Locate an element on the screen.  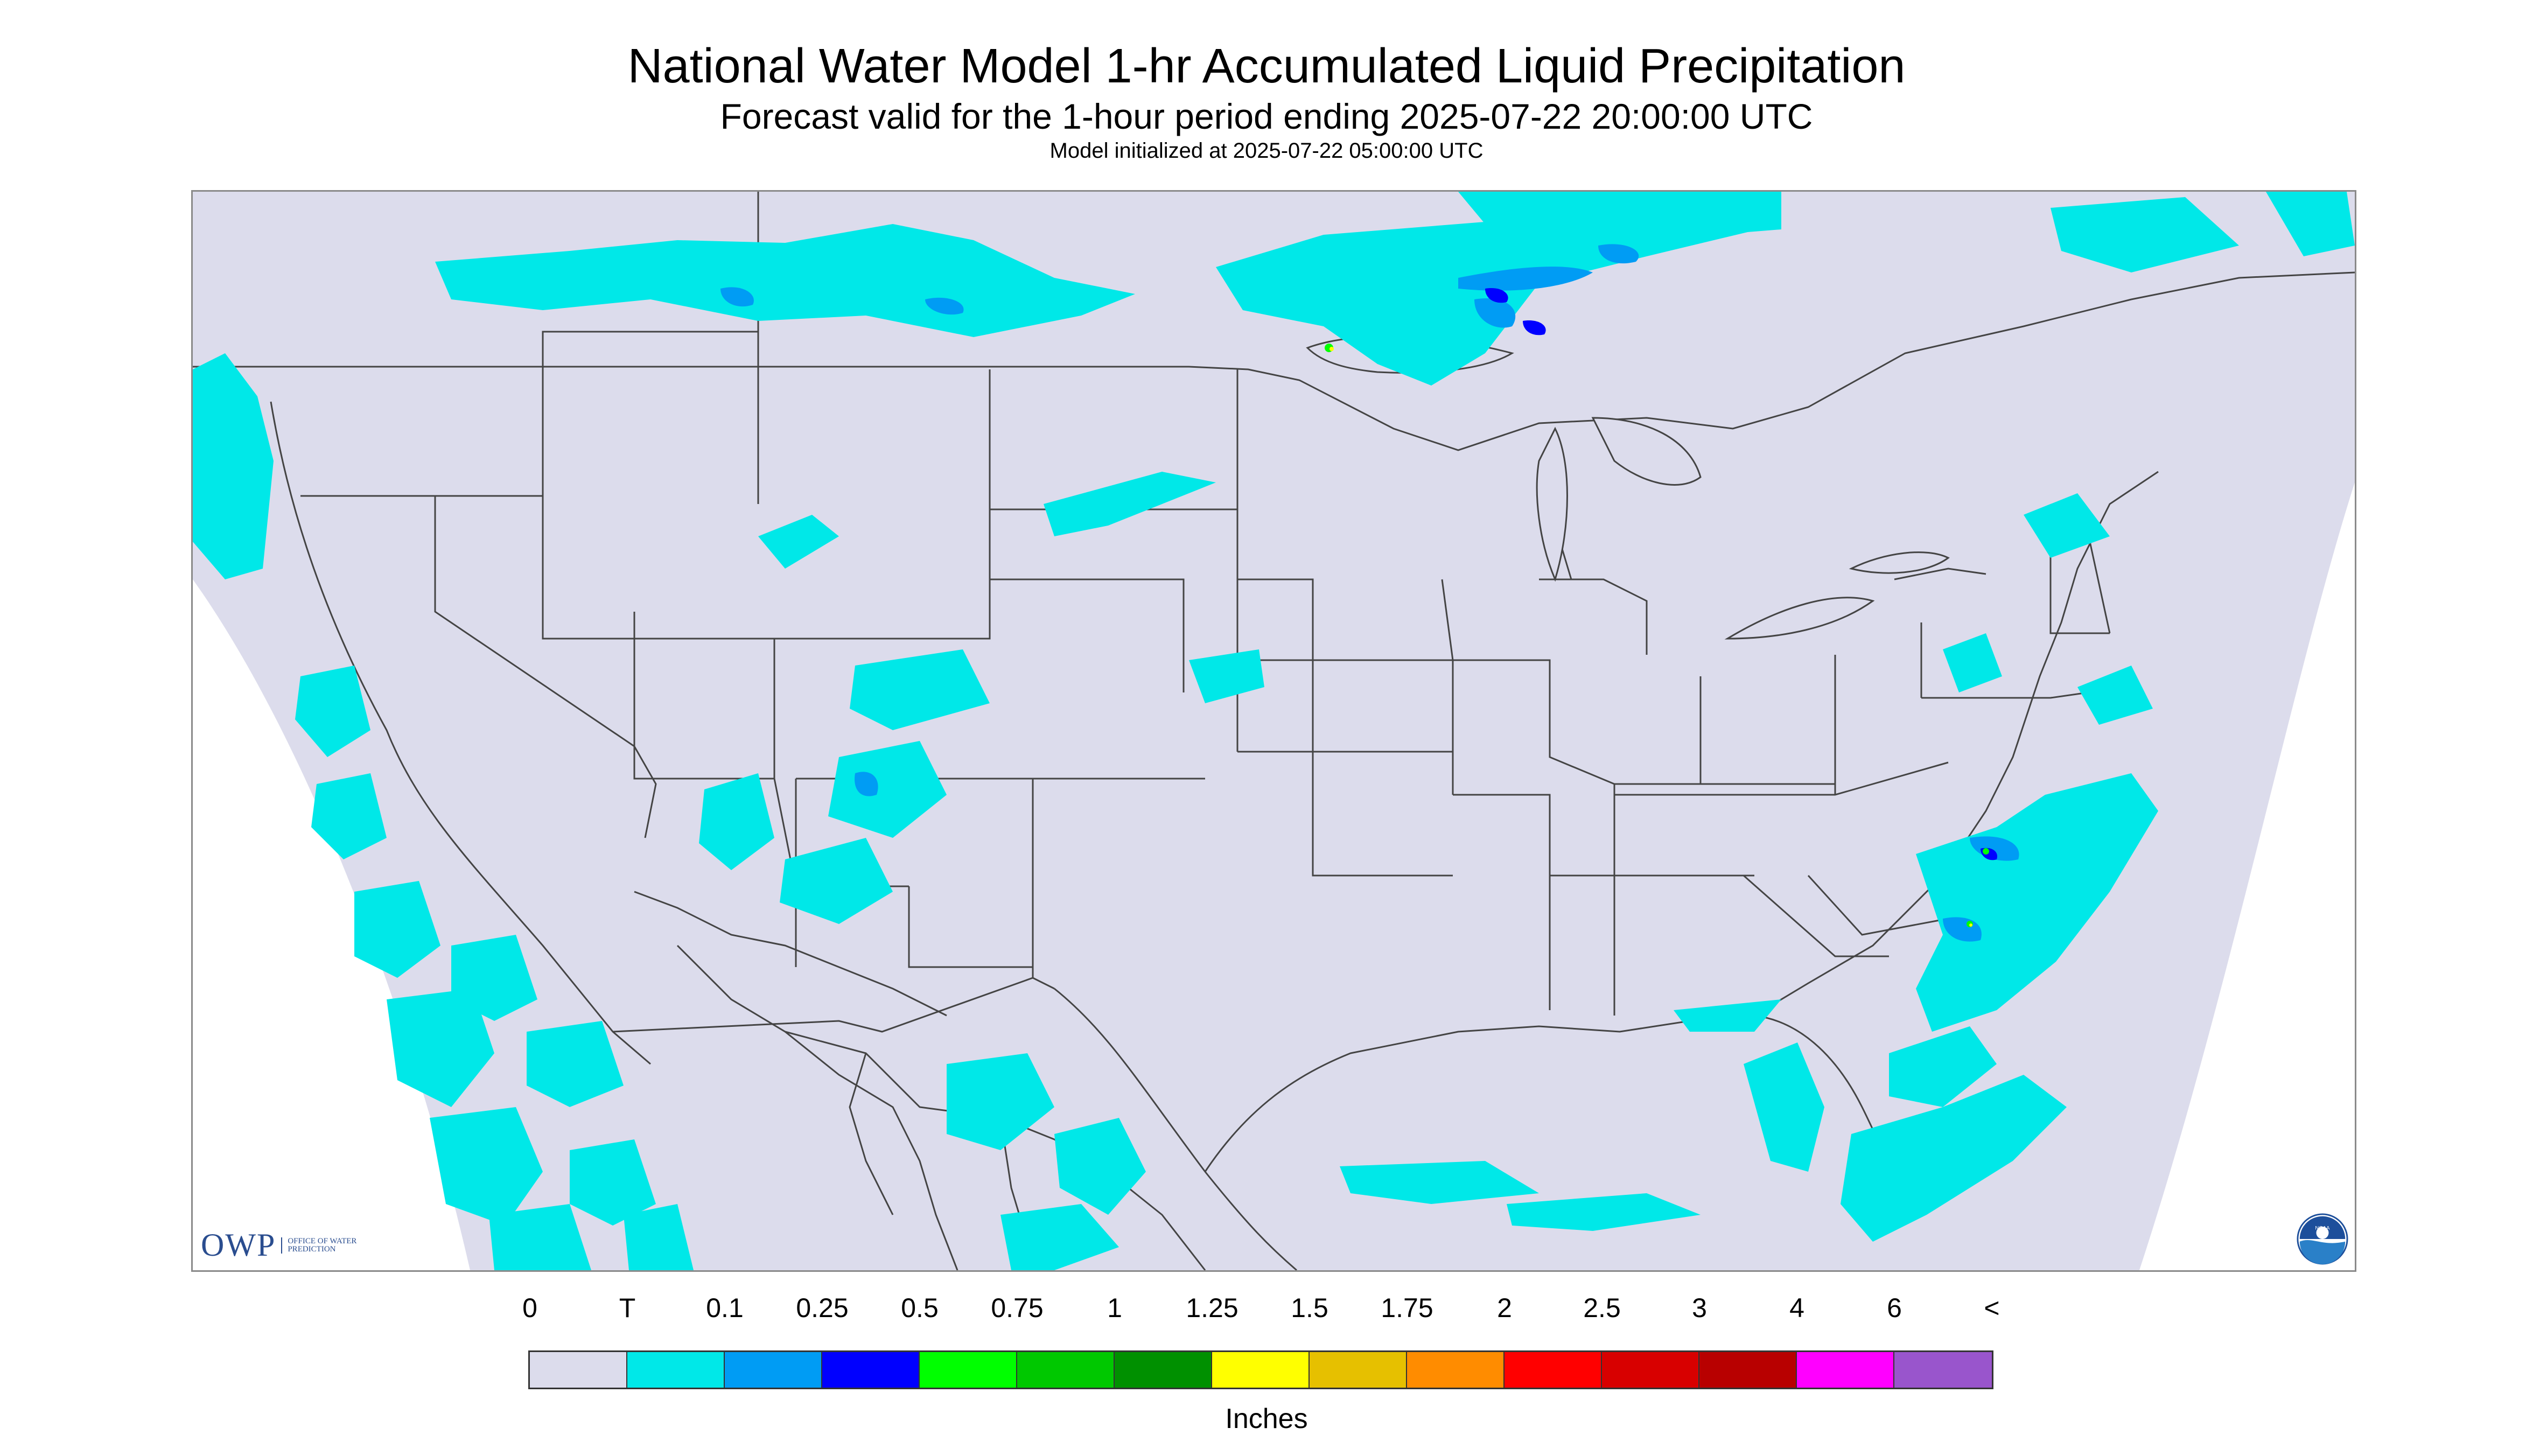
noaa-logo-text: NOAA is located at coordinates (2322, 1228).